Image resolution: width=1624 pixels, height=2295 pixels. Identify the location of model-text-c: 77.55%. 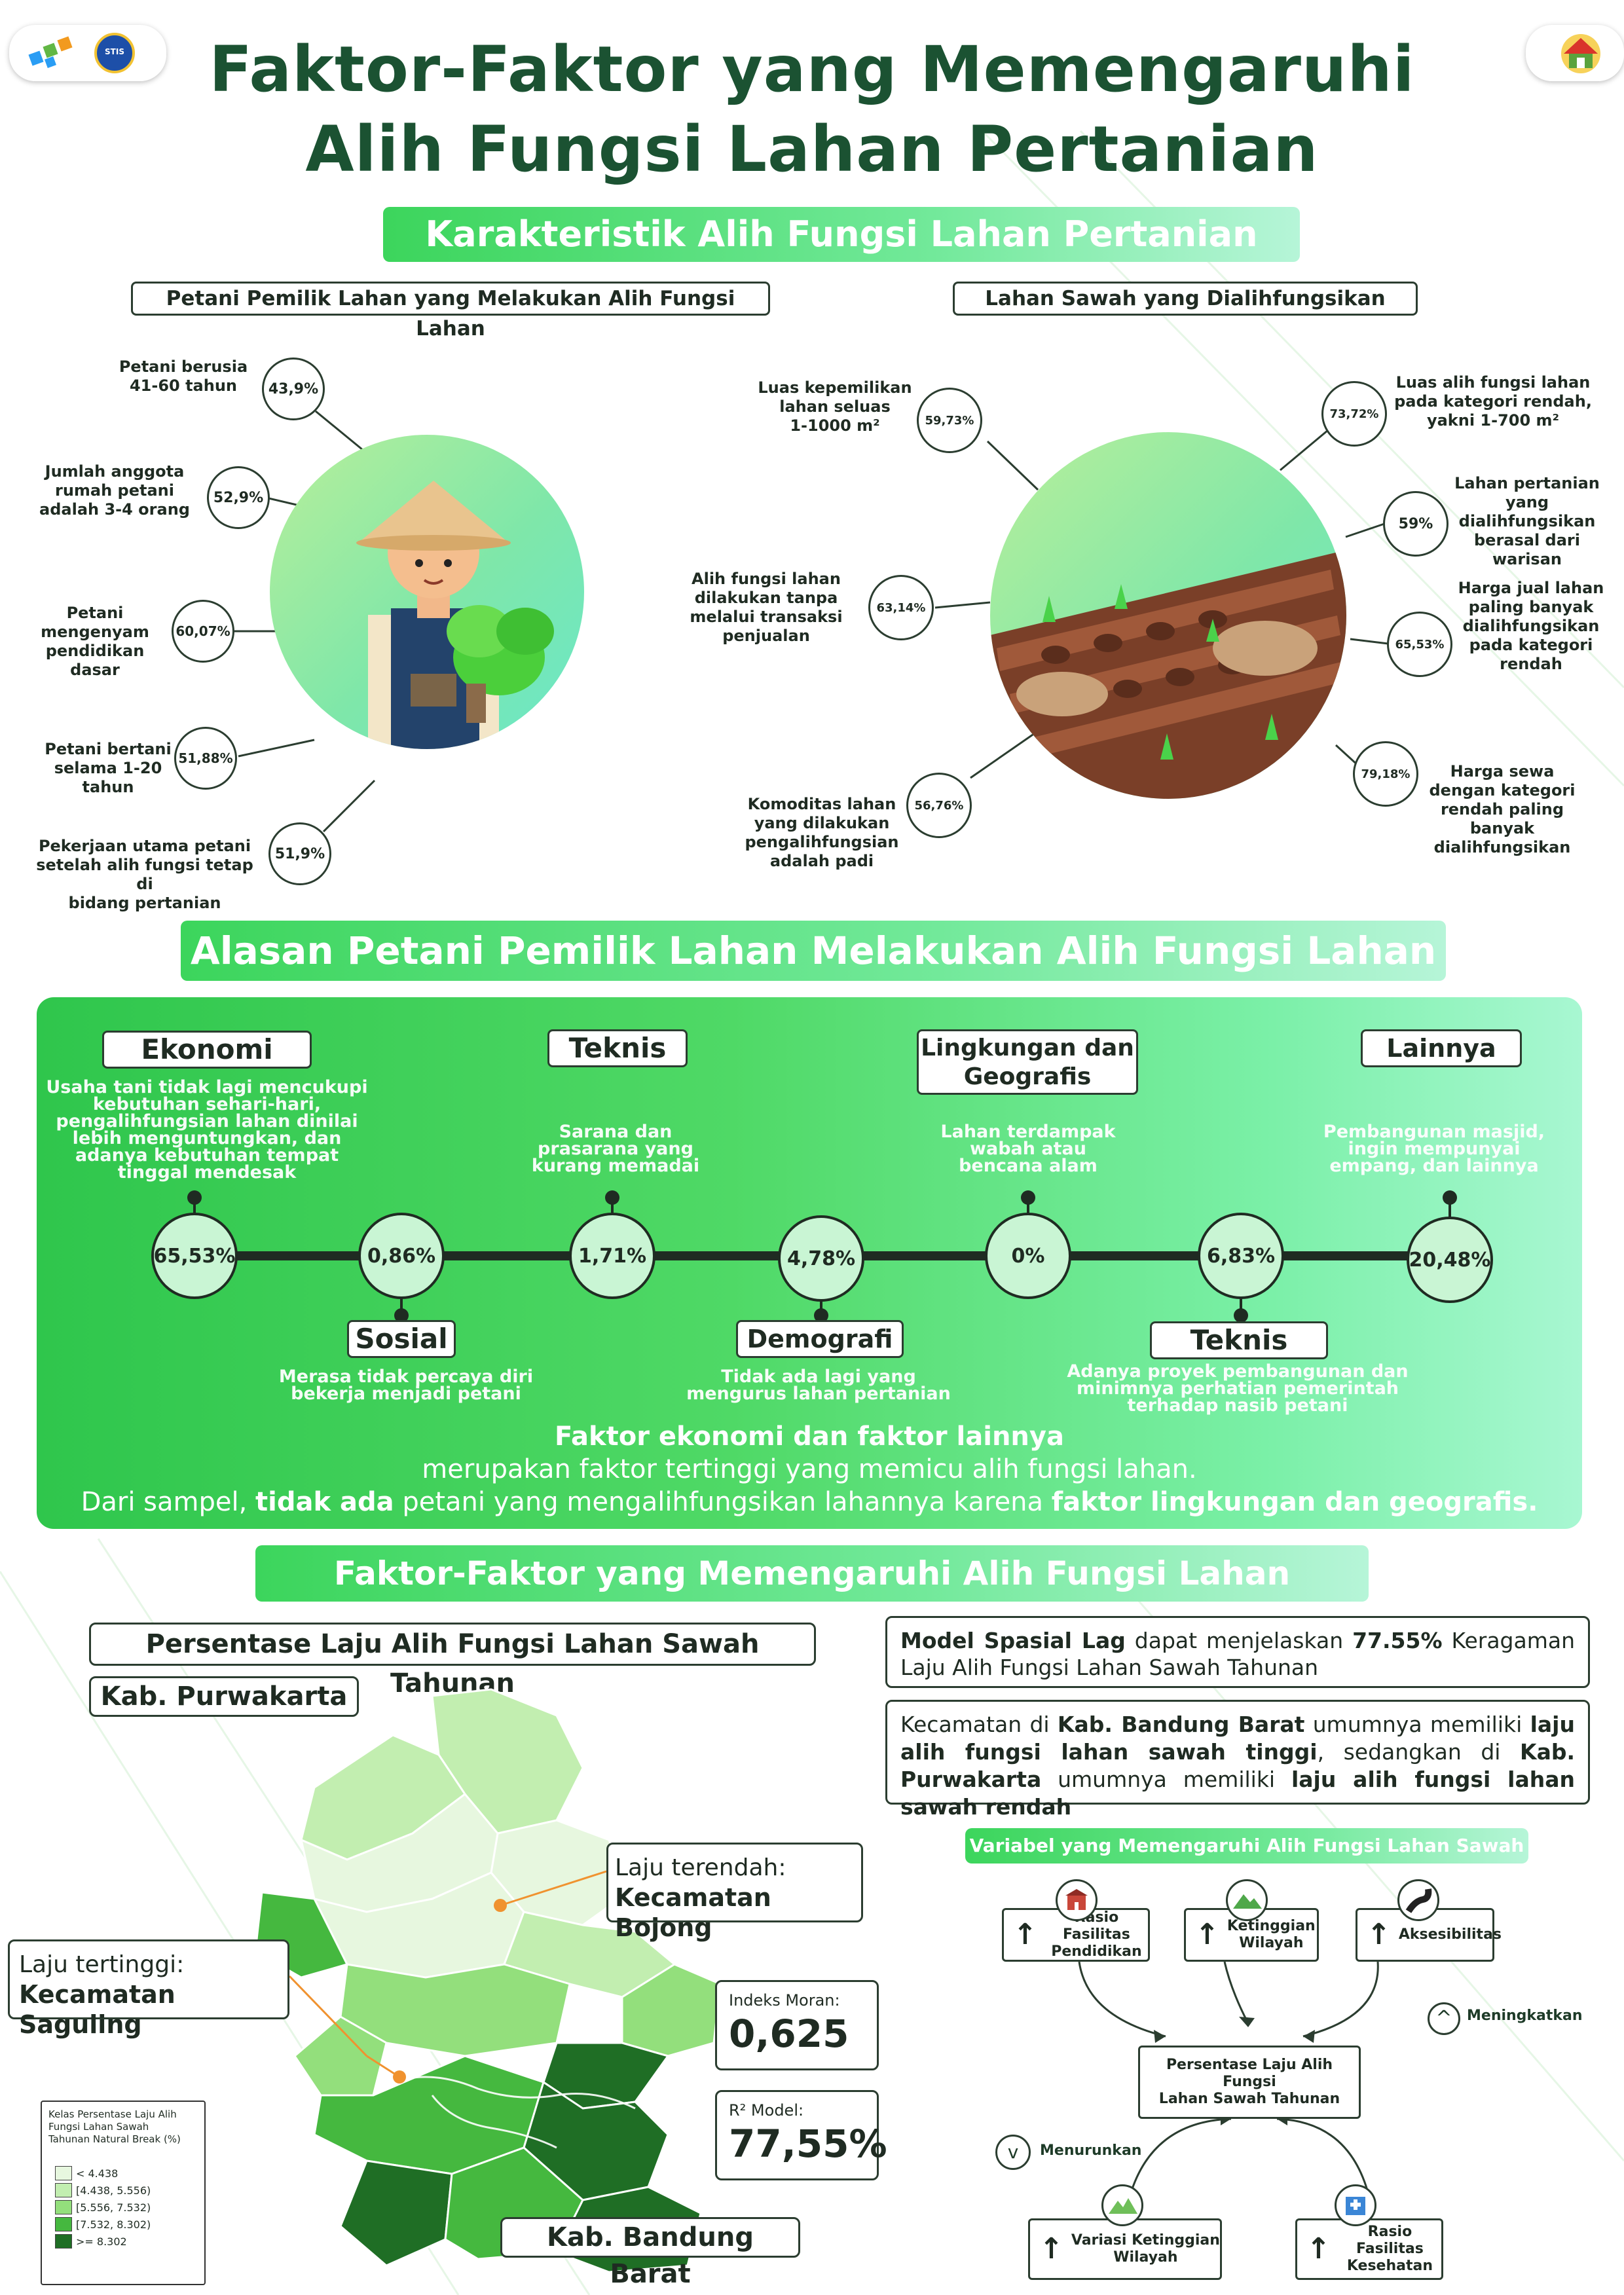
(1397, 1640).